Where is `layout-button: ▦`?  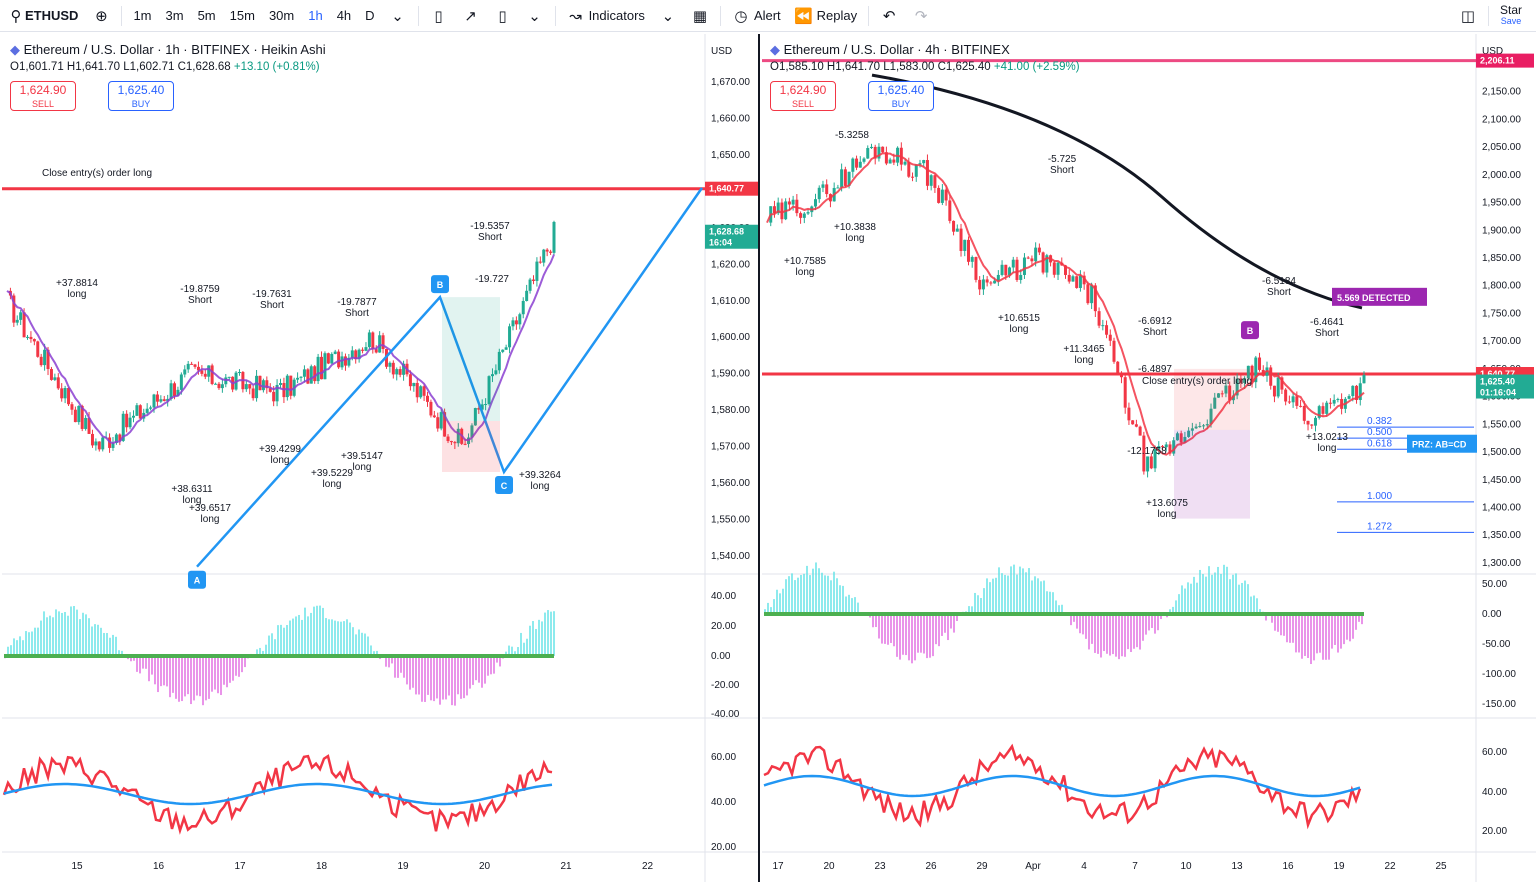
layout-button: ▦ is located at coordinates (700, 16).